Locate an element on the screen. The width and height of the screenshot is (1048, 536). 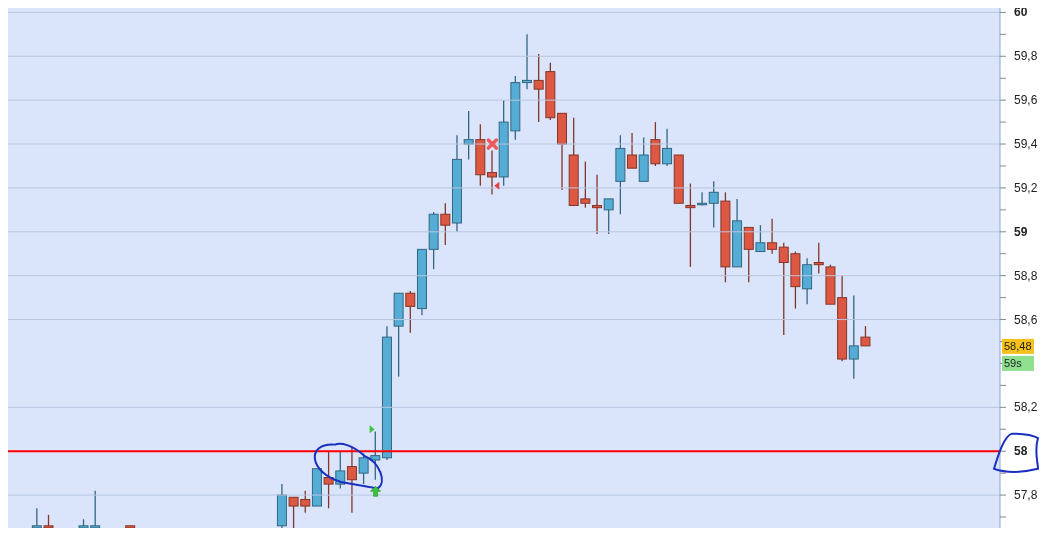
y-tick-label: 59 is located at coordinates (1021, 231).